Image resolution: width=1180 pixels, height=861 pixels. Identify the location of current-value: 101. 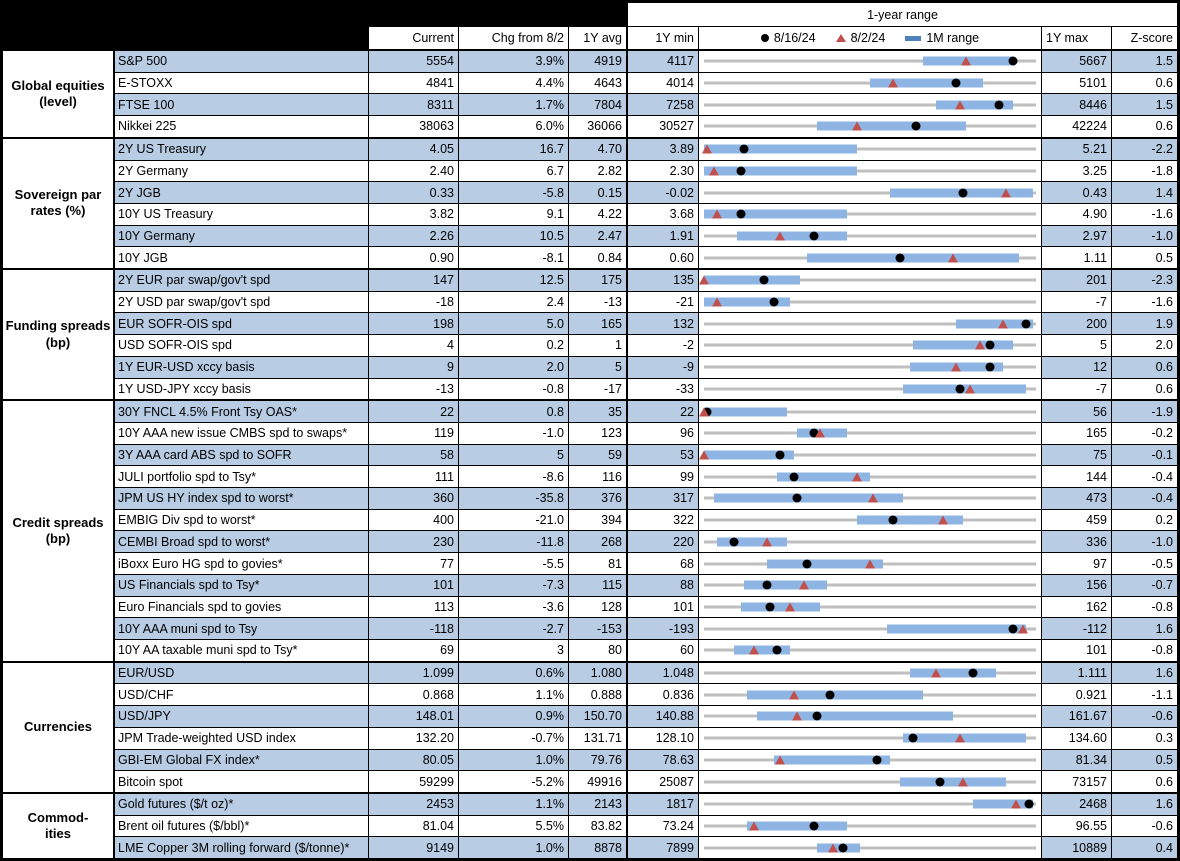
(413, 585).